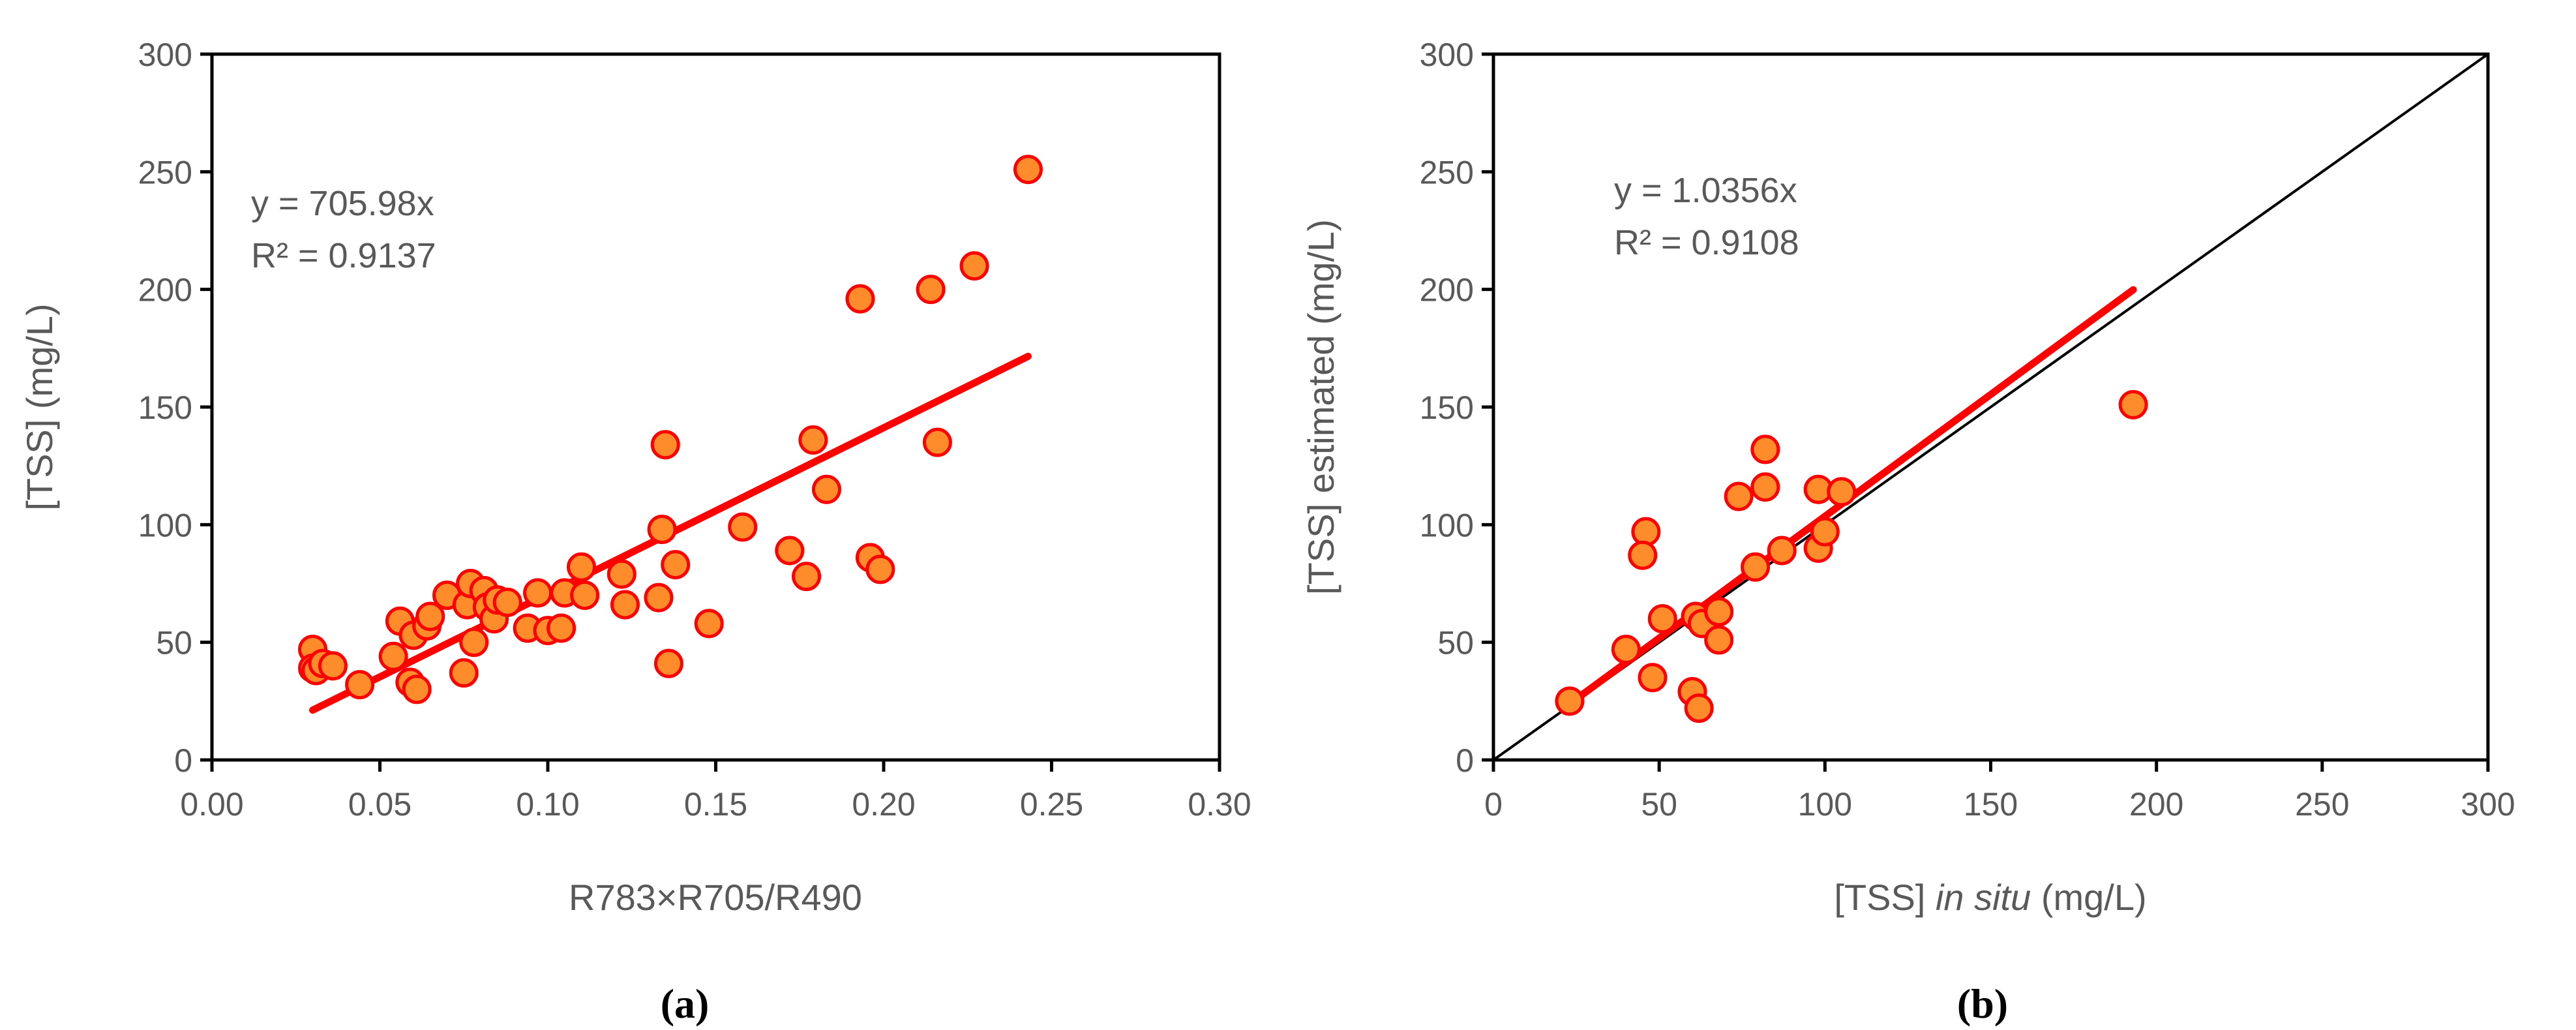  I want to click on panel-a-y-tick-label: 50, so click(174, 643).